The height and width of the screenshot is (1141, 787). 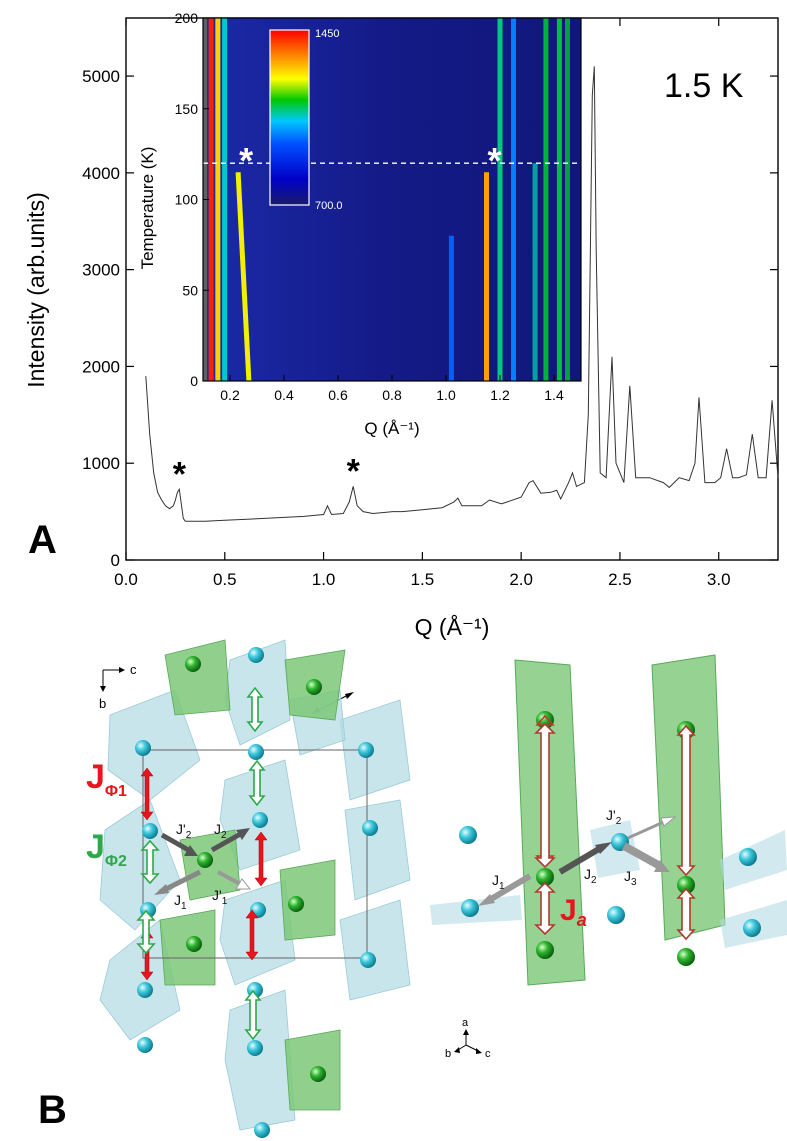 What do you see at coordinates (719, 579) in the screenshot?
I see `main-x-tick-label: 3.0` at bounding box center [719, 579].